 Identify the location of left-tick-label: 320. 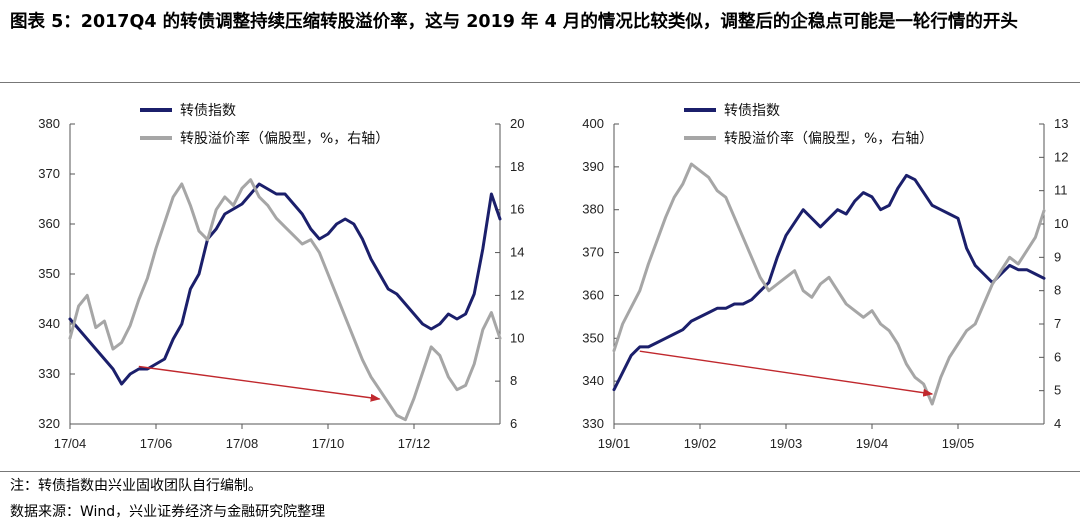
(49, 423).